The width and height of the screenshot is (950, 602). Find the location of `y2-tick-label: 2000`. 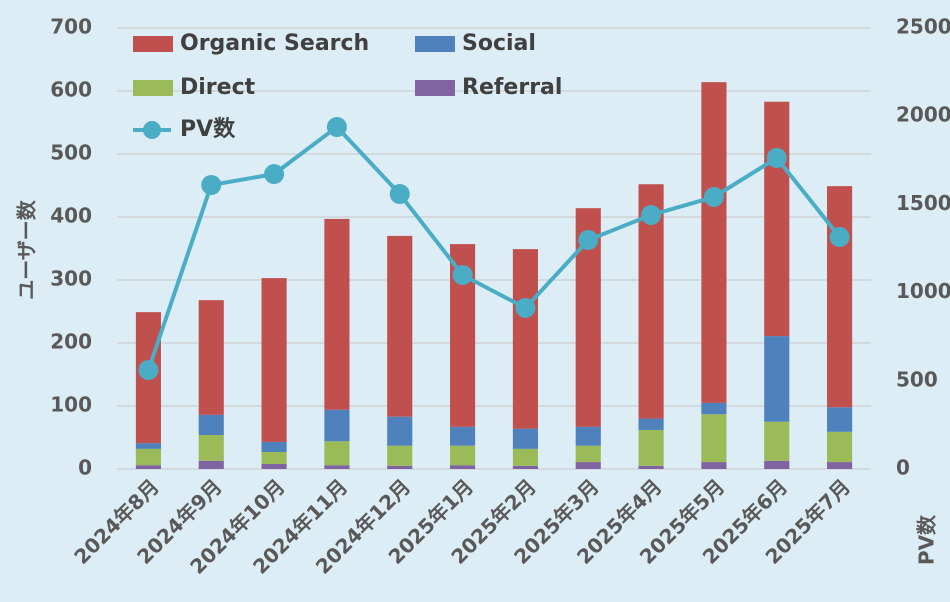

y2-tick-label: 2000 is located at coordinates (923, 115).